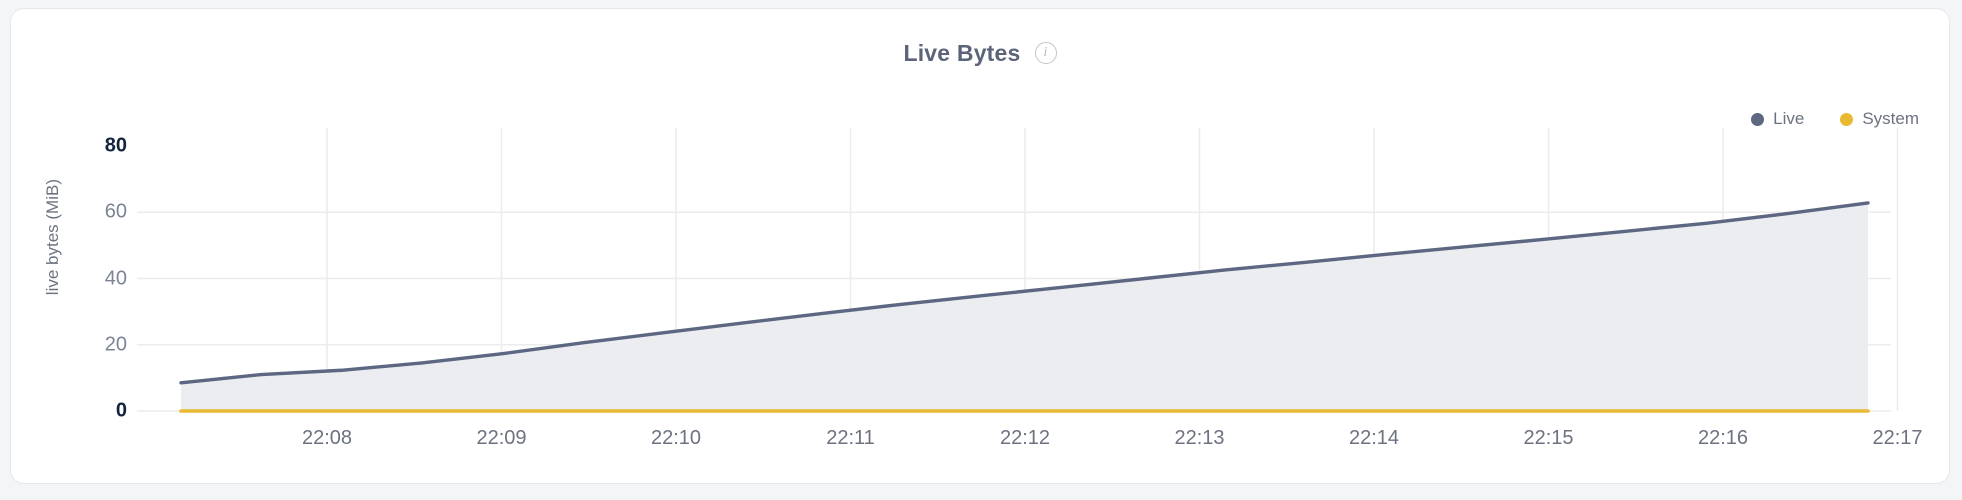 This screenshot has height=500, width=1962. What do you see at coordinates (327, 438) in the screenshot?
I see `x-tick-label: 22:08` at bounding box center [327, 438].